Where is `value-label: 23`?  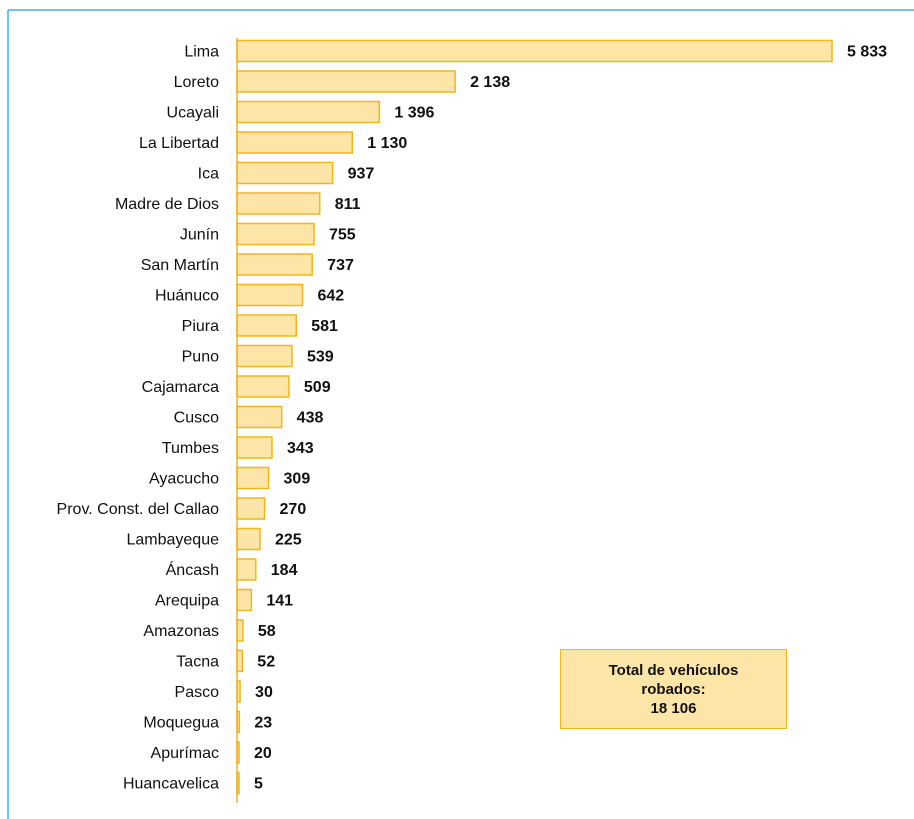
value-label: 23 is located at coordinates (263, 723).